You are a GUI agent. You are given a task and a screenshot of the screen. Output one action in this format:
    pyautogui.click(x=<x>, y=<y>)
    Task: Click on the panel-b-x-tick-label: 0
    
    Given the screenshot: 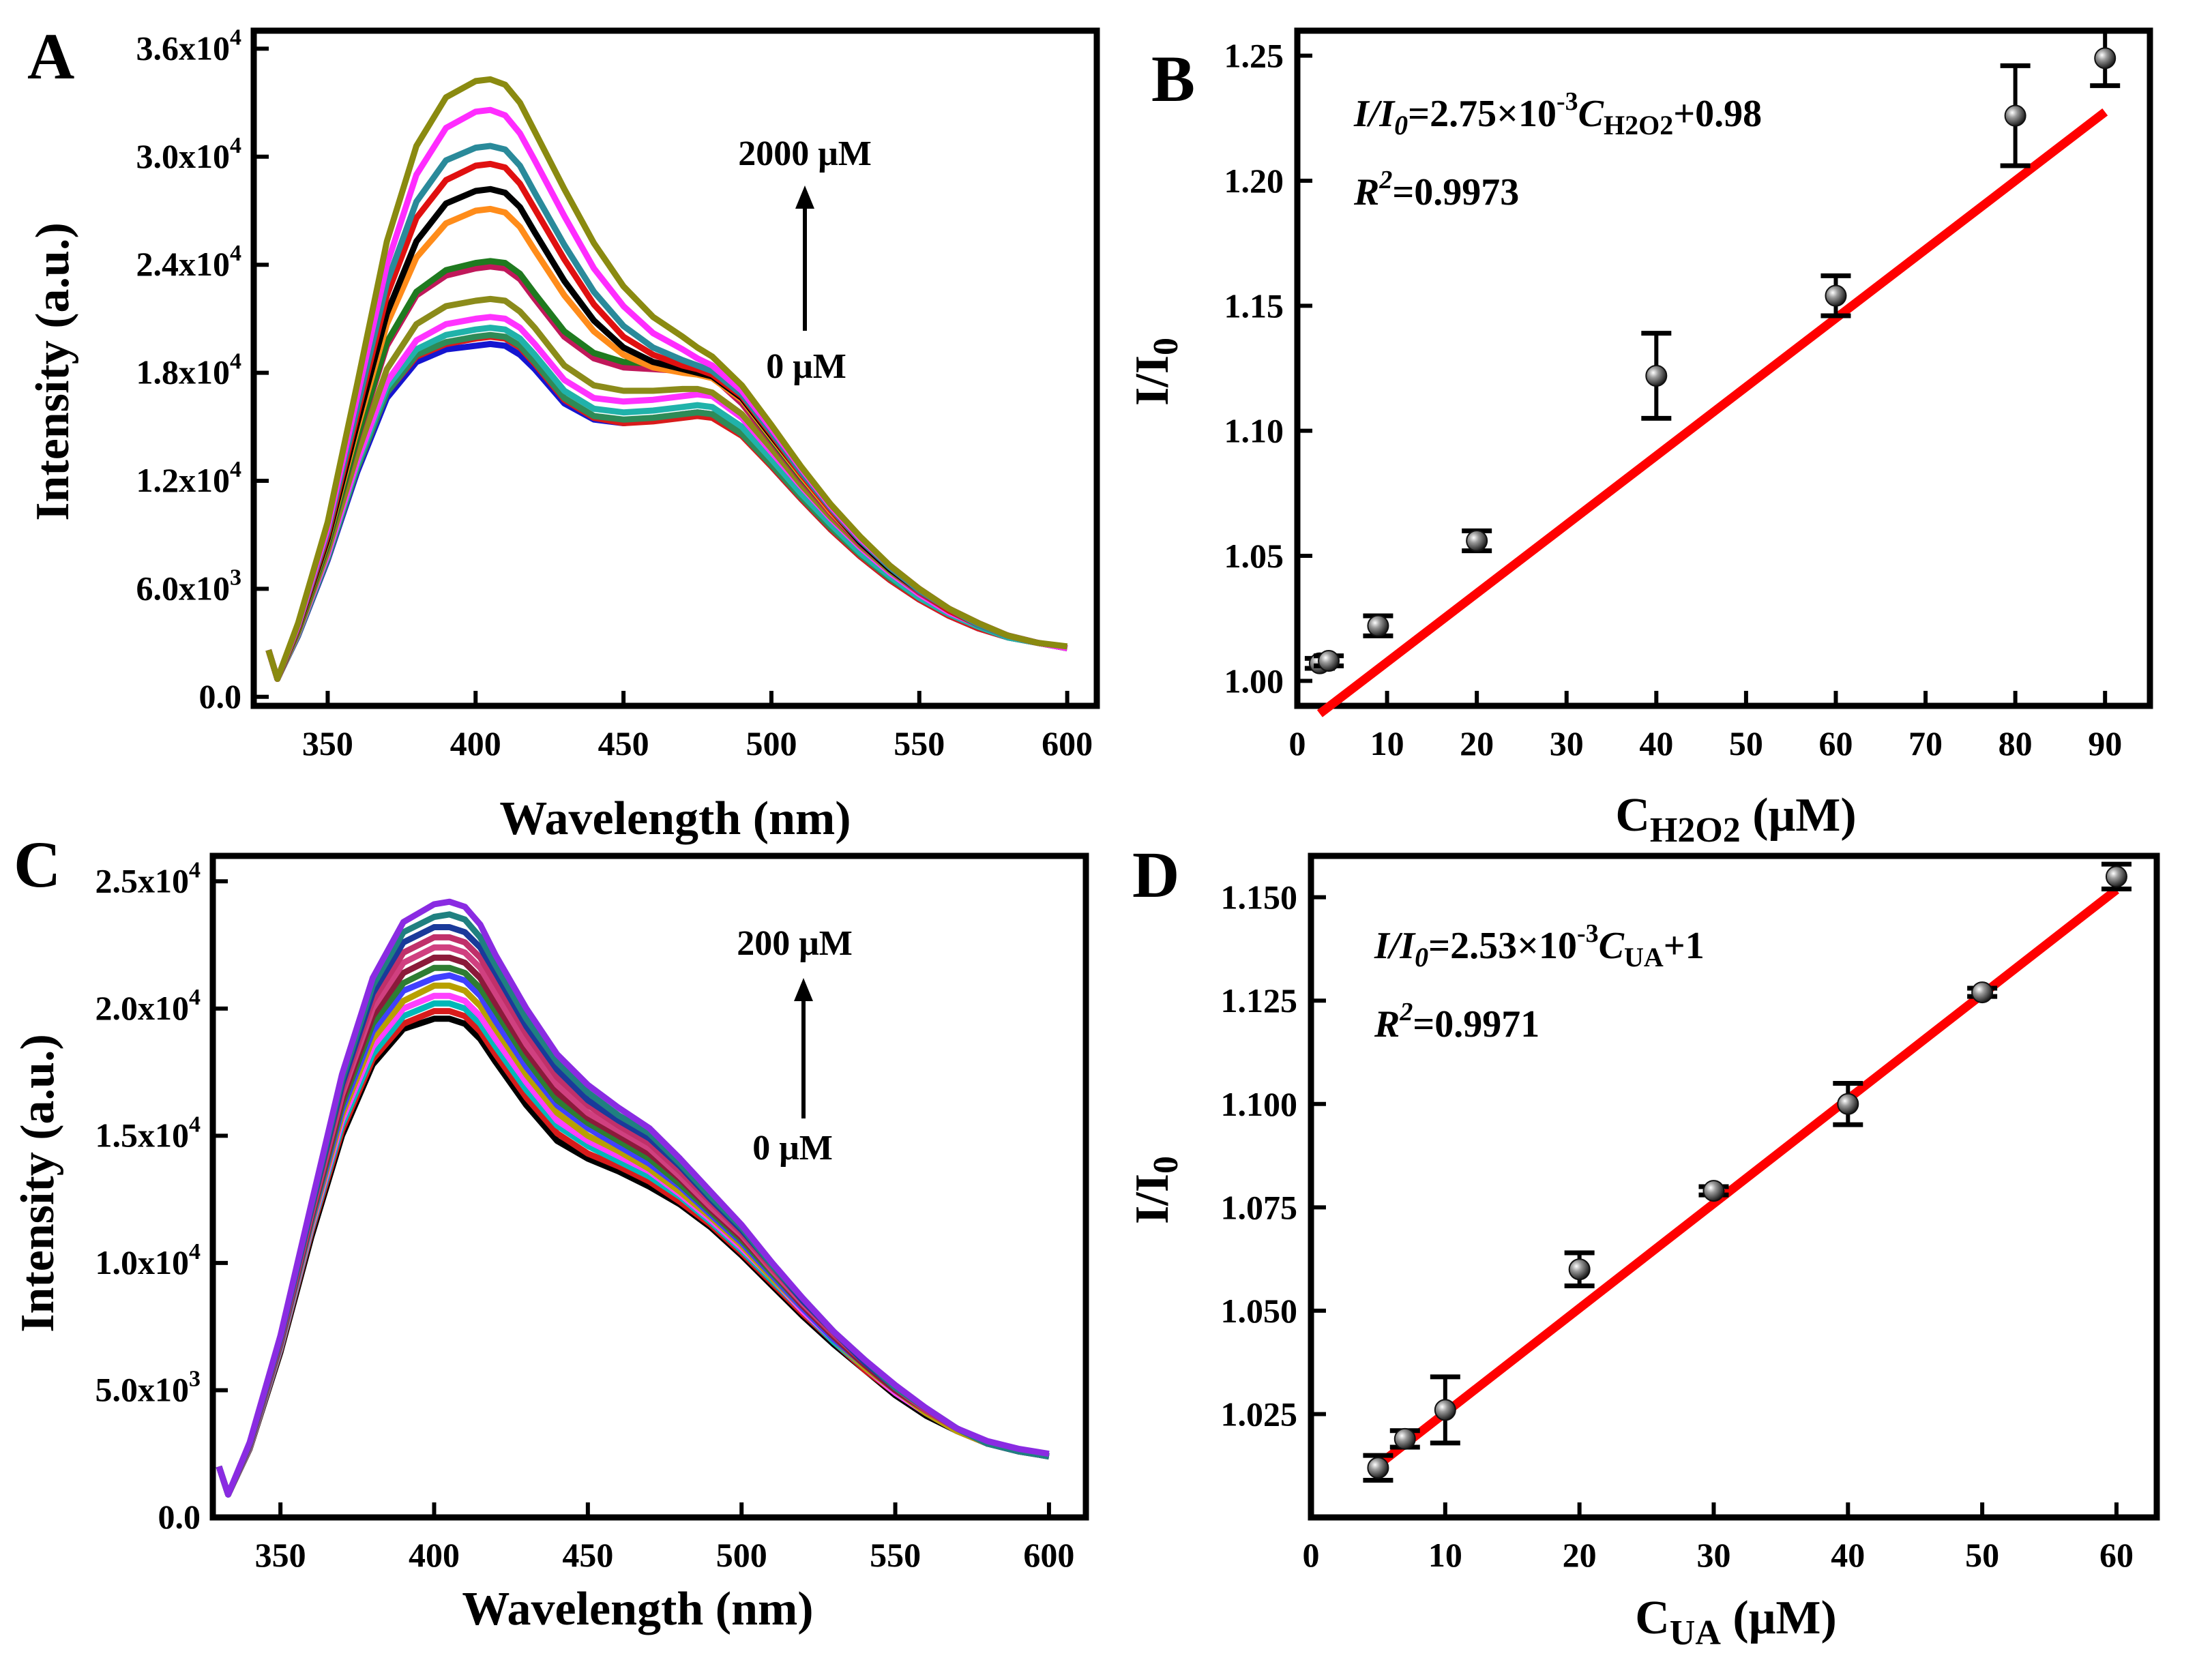 What is the action you would take?
    pyautogui.click(x=1297, y=743)
    